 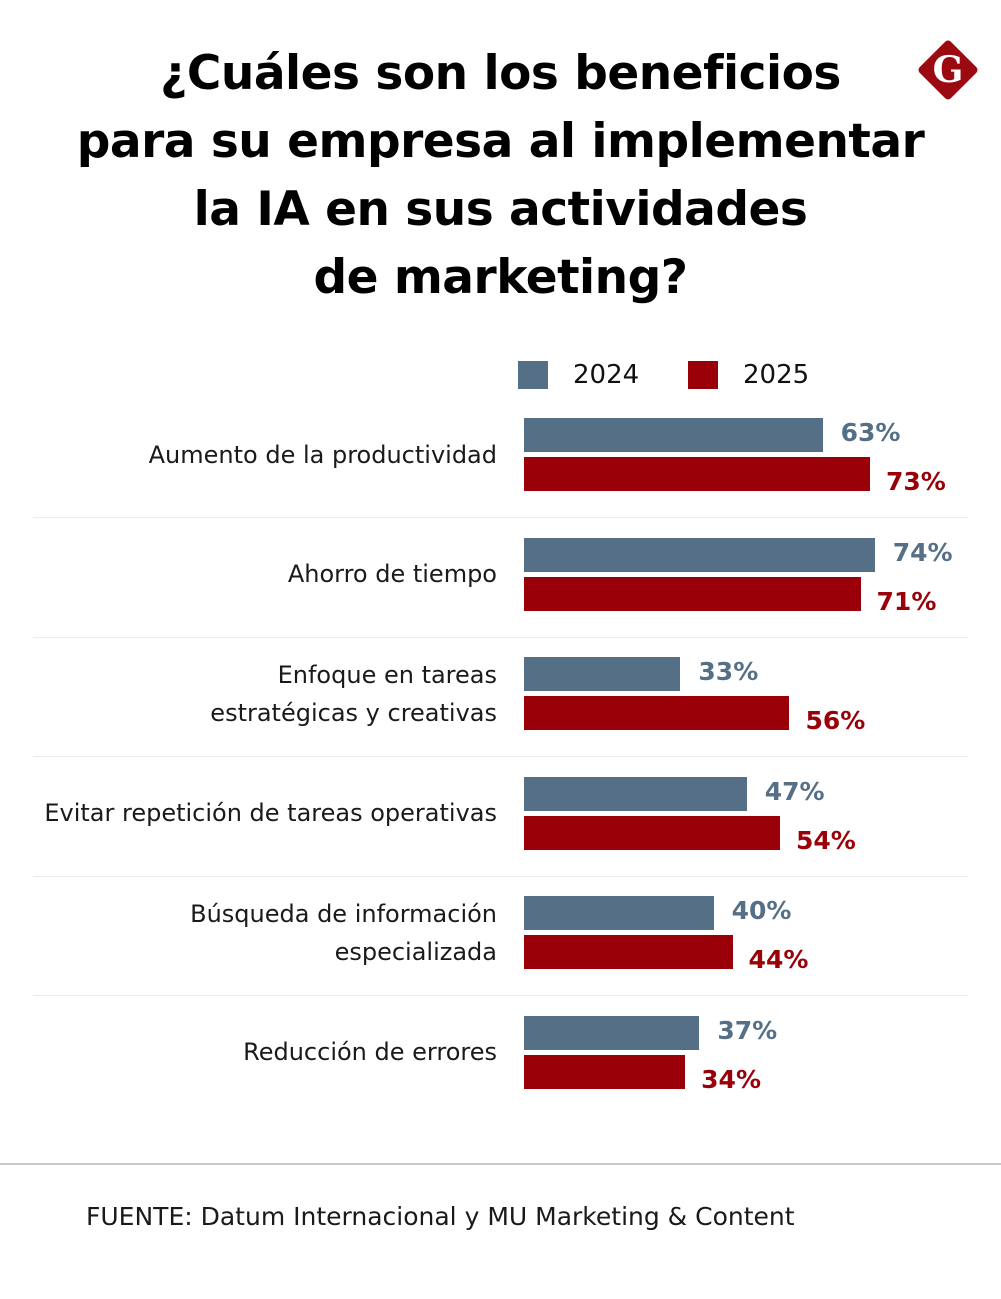 I want to click on data-label-2024: 37%, so click(x=747, y=1030).